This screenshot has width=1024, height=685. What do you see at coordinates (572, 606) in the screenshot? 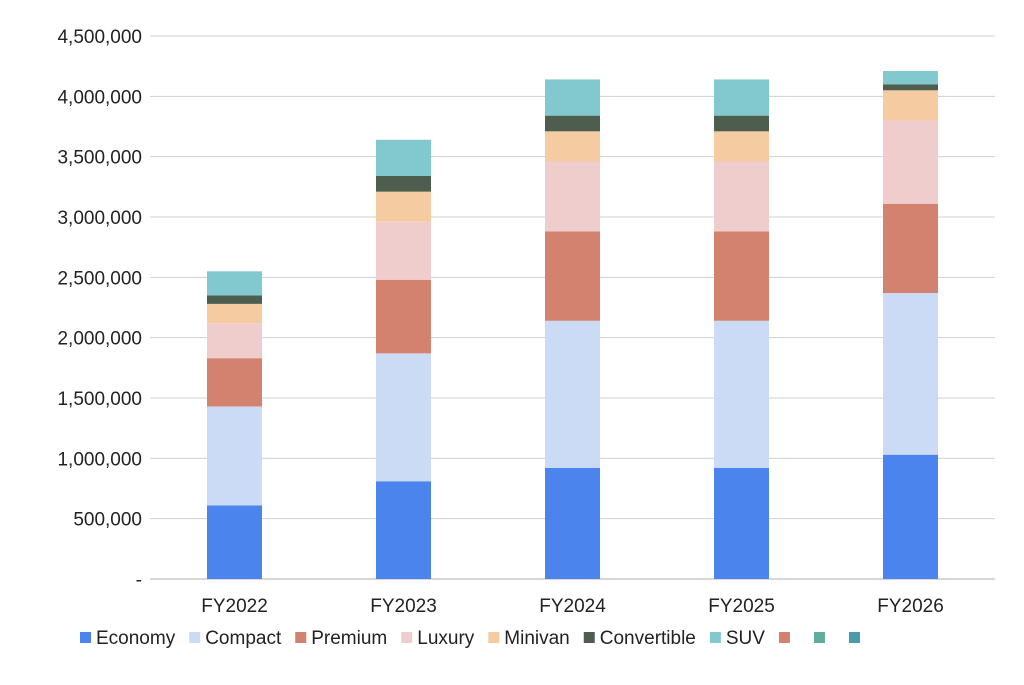
I see `x-tick-label: FY2024` at bounding box center [572, 606].